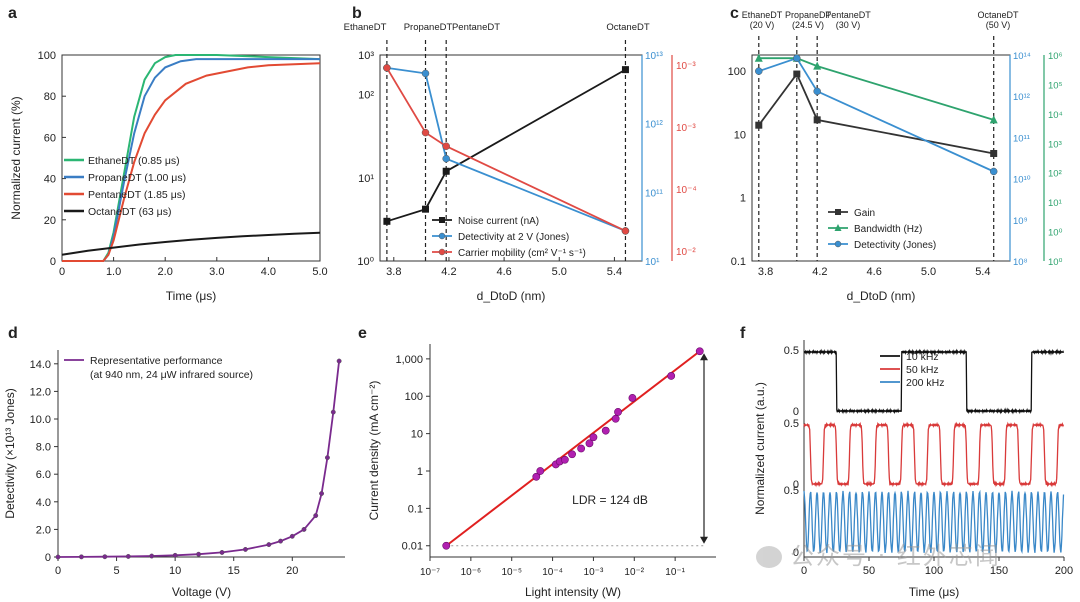 The image size is (1080, 602). What do you see at coordinates (1055, 262) in the screenshot?
I see `panel-c-ytick-right-green: 10⁰` at bounding box center [1055, 262].